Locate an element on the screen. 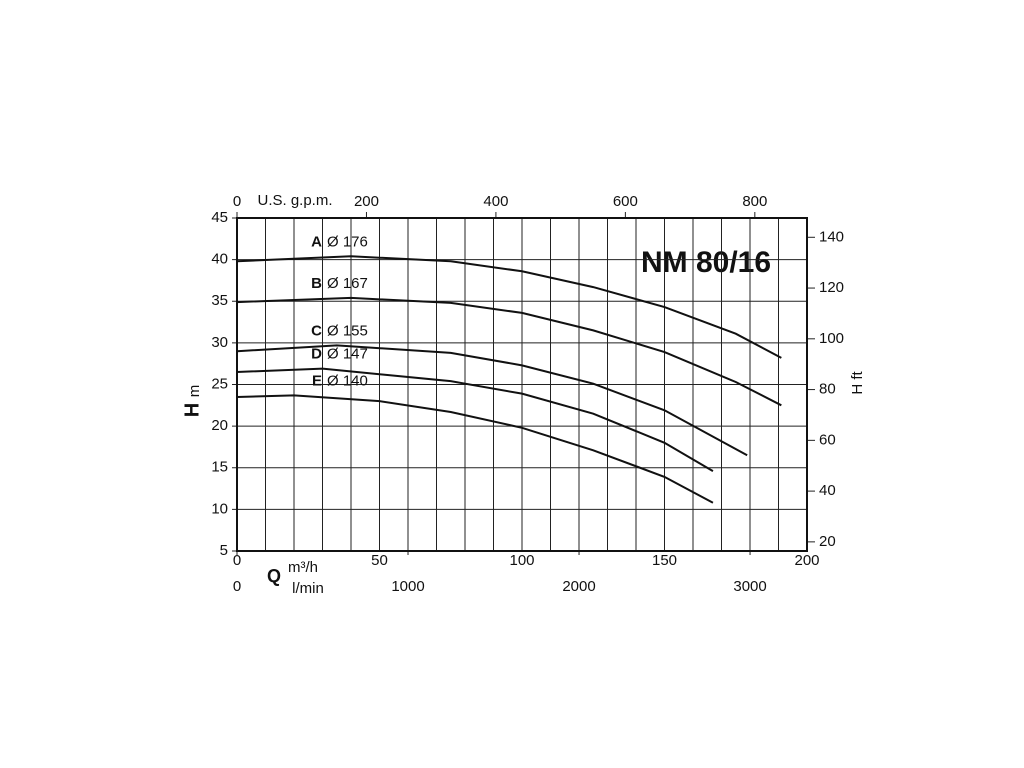  chart-title: NM 80/16 is located at coordinates (706, 262).